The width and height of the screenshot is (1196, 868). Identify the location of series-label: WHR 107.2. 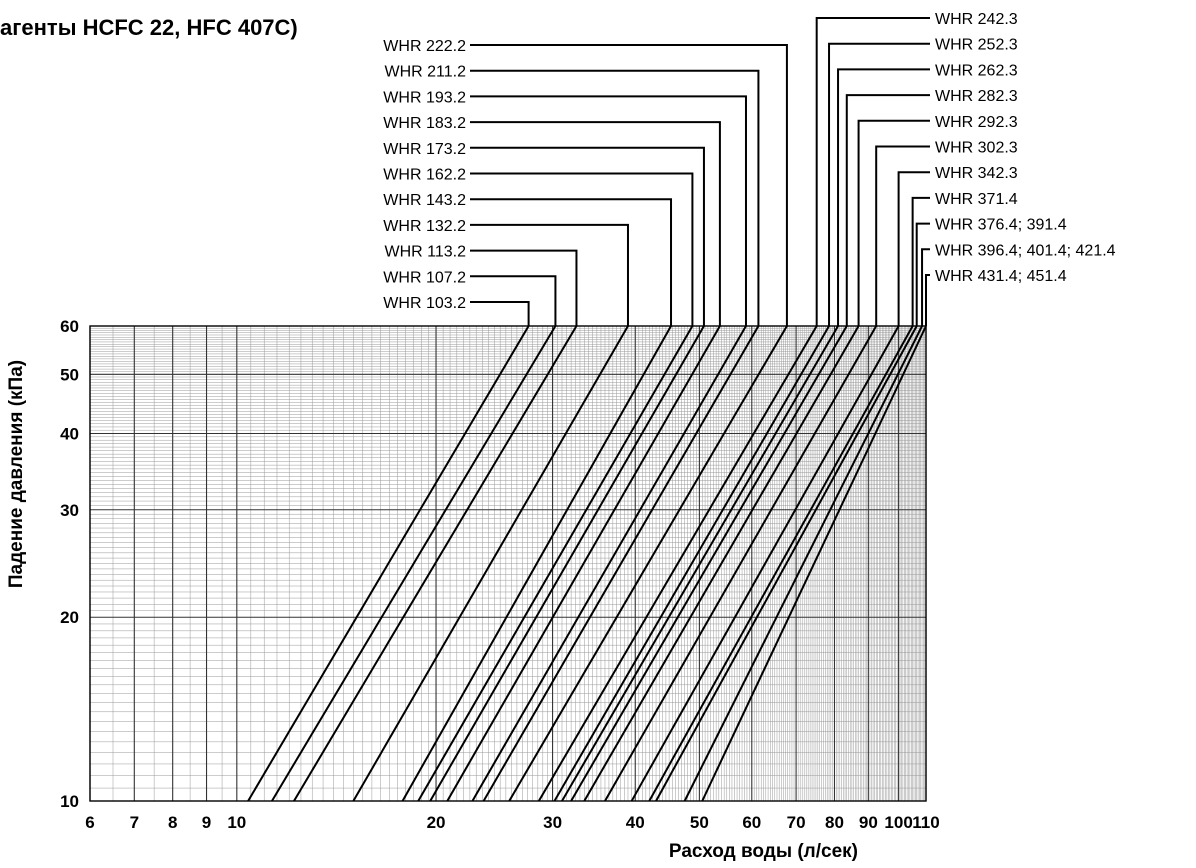
(424, 277).